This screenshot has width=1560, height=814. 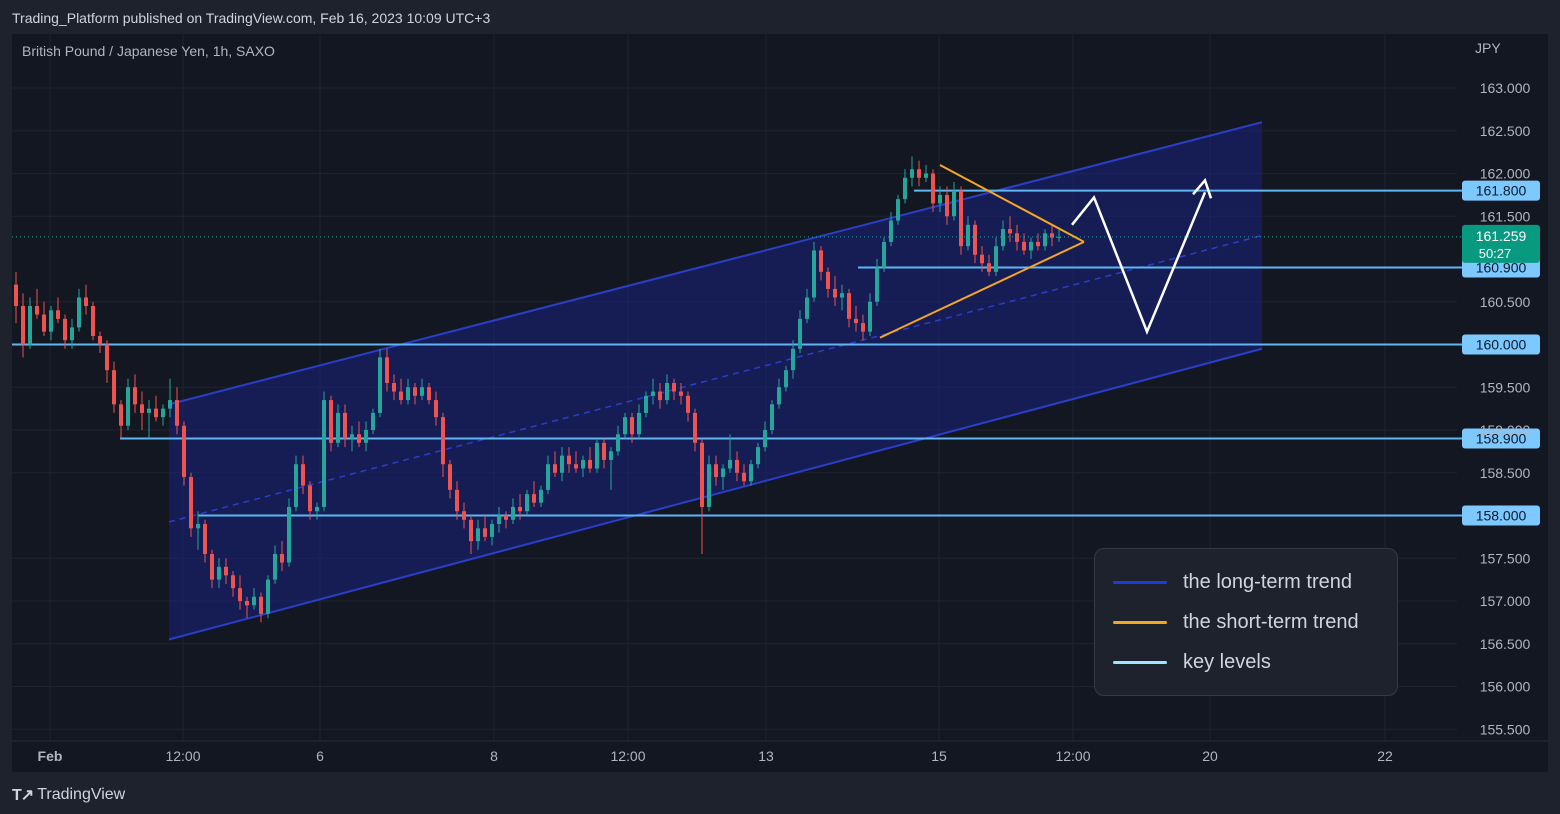 I want to click on price-tick-label: 156.500, so click(x=1505, y=644).